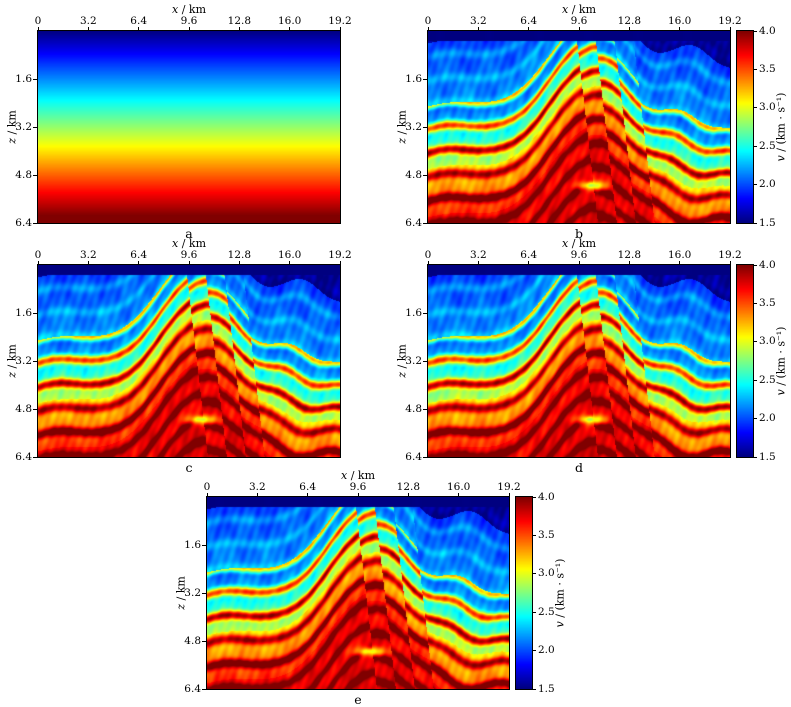 The width and height of the screenshot is (791, 707). I want to click on panel-letter-b: b, so click(578, 233).